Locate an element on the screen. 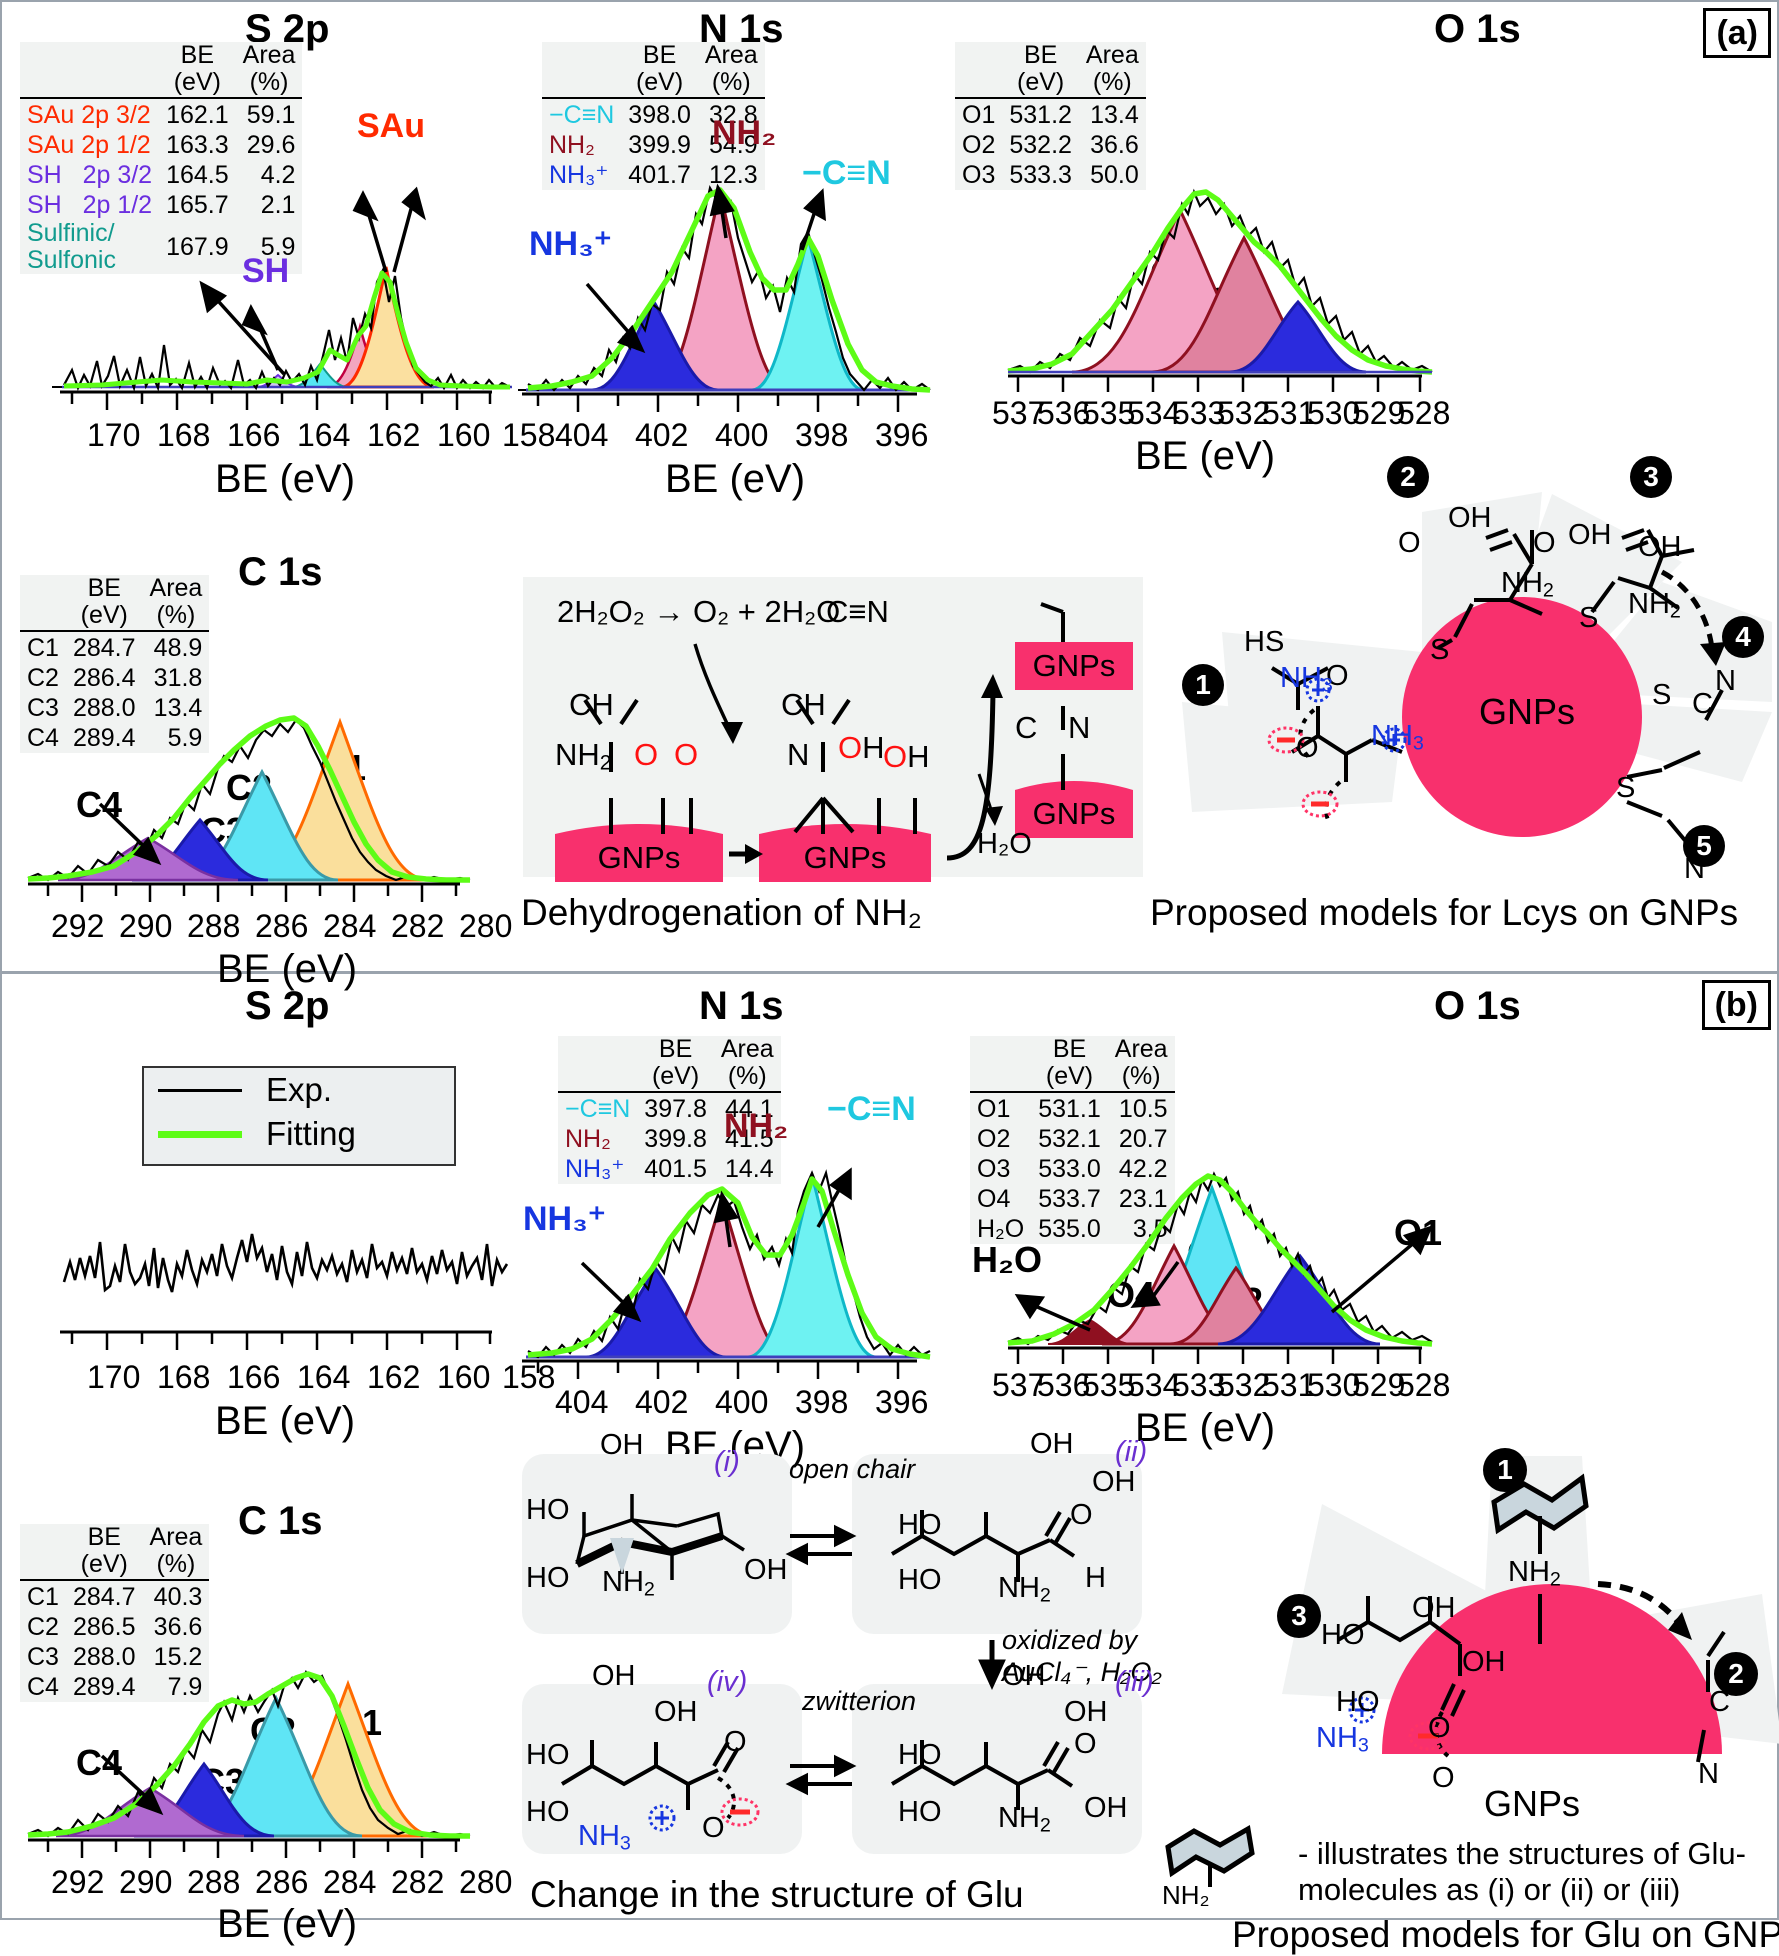 The height and width of the screenshot is (1956, 1779). b-model-nh3: NH3 is located at coordinates (1342, 1739).